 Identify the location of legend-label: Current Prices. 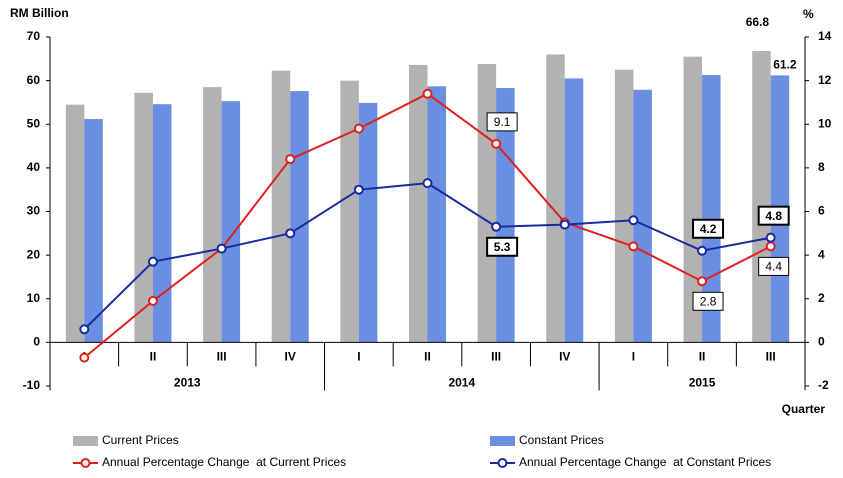
(140, 440).